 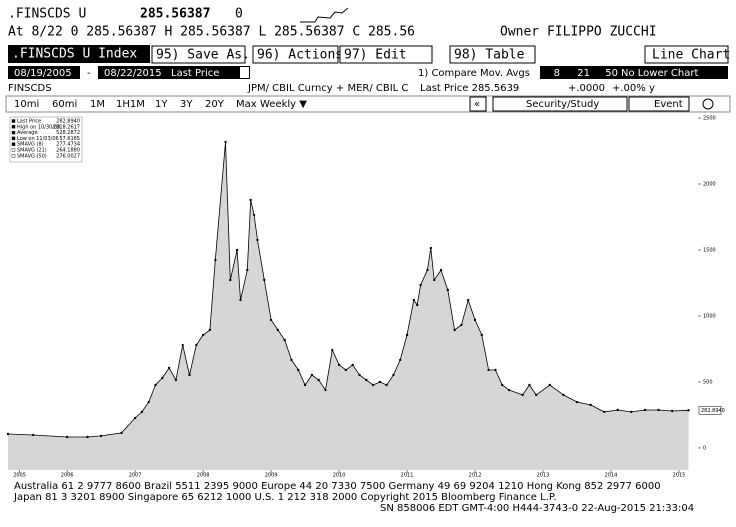 I want to click on end-date: 08/22/2015, so click(x=133, y=73).